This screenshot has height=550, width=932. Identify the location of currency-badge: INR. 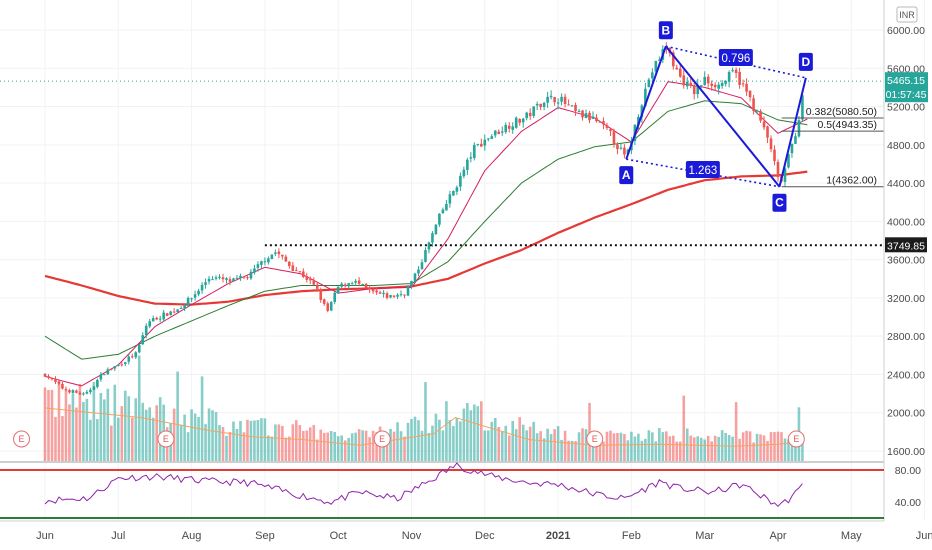
(907, 14).